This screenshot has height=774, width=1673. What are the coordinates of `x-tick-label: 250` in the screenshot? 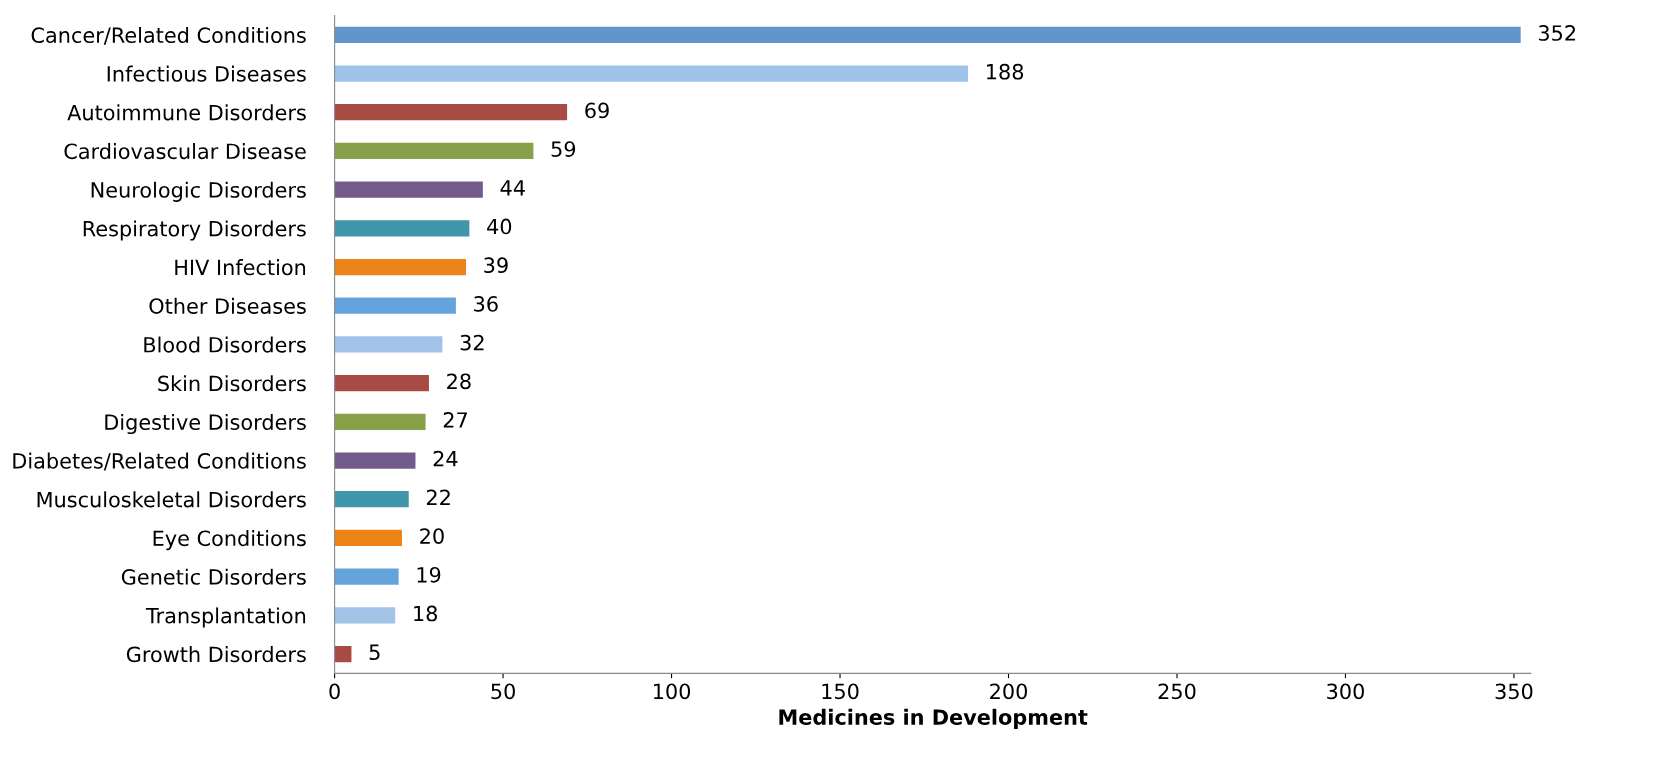 It's located at (1177, 691).